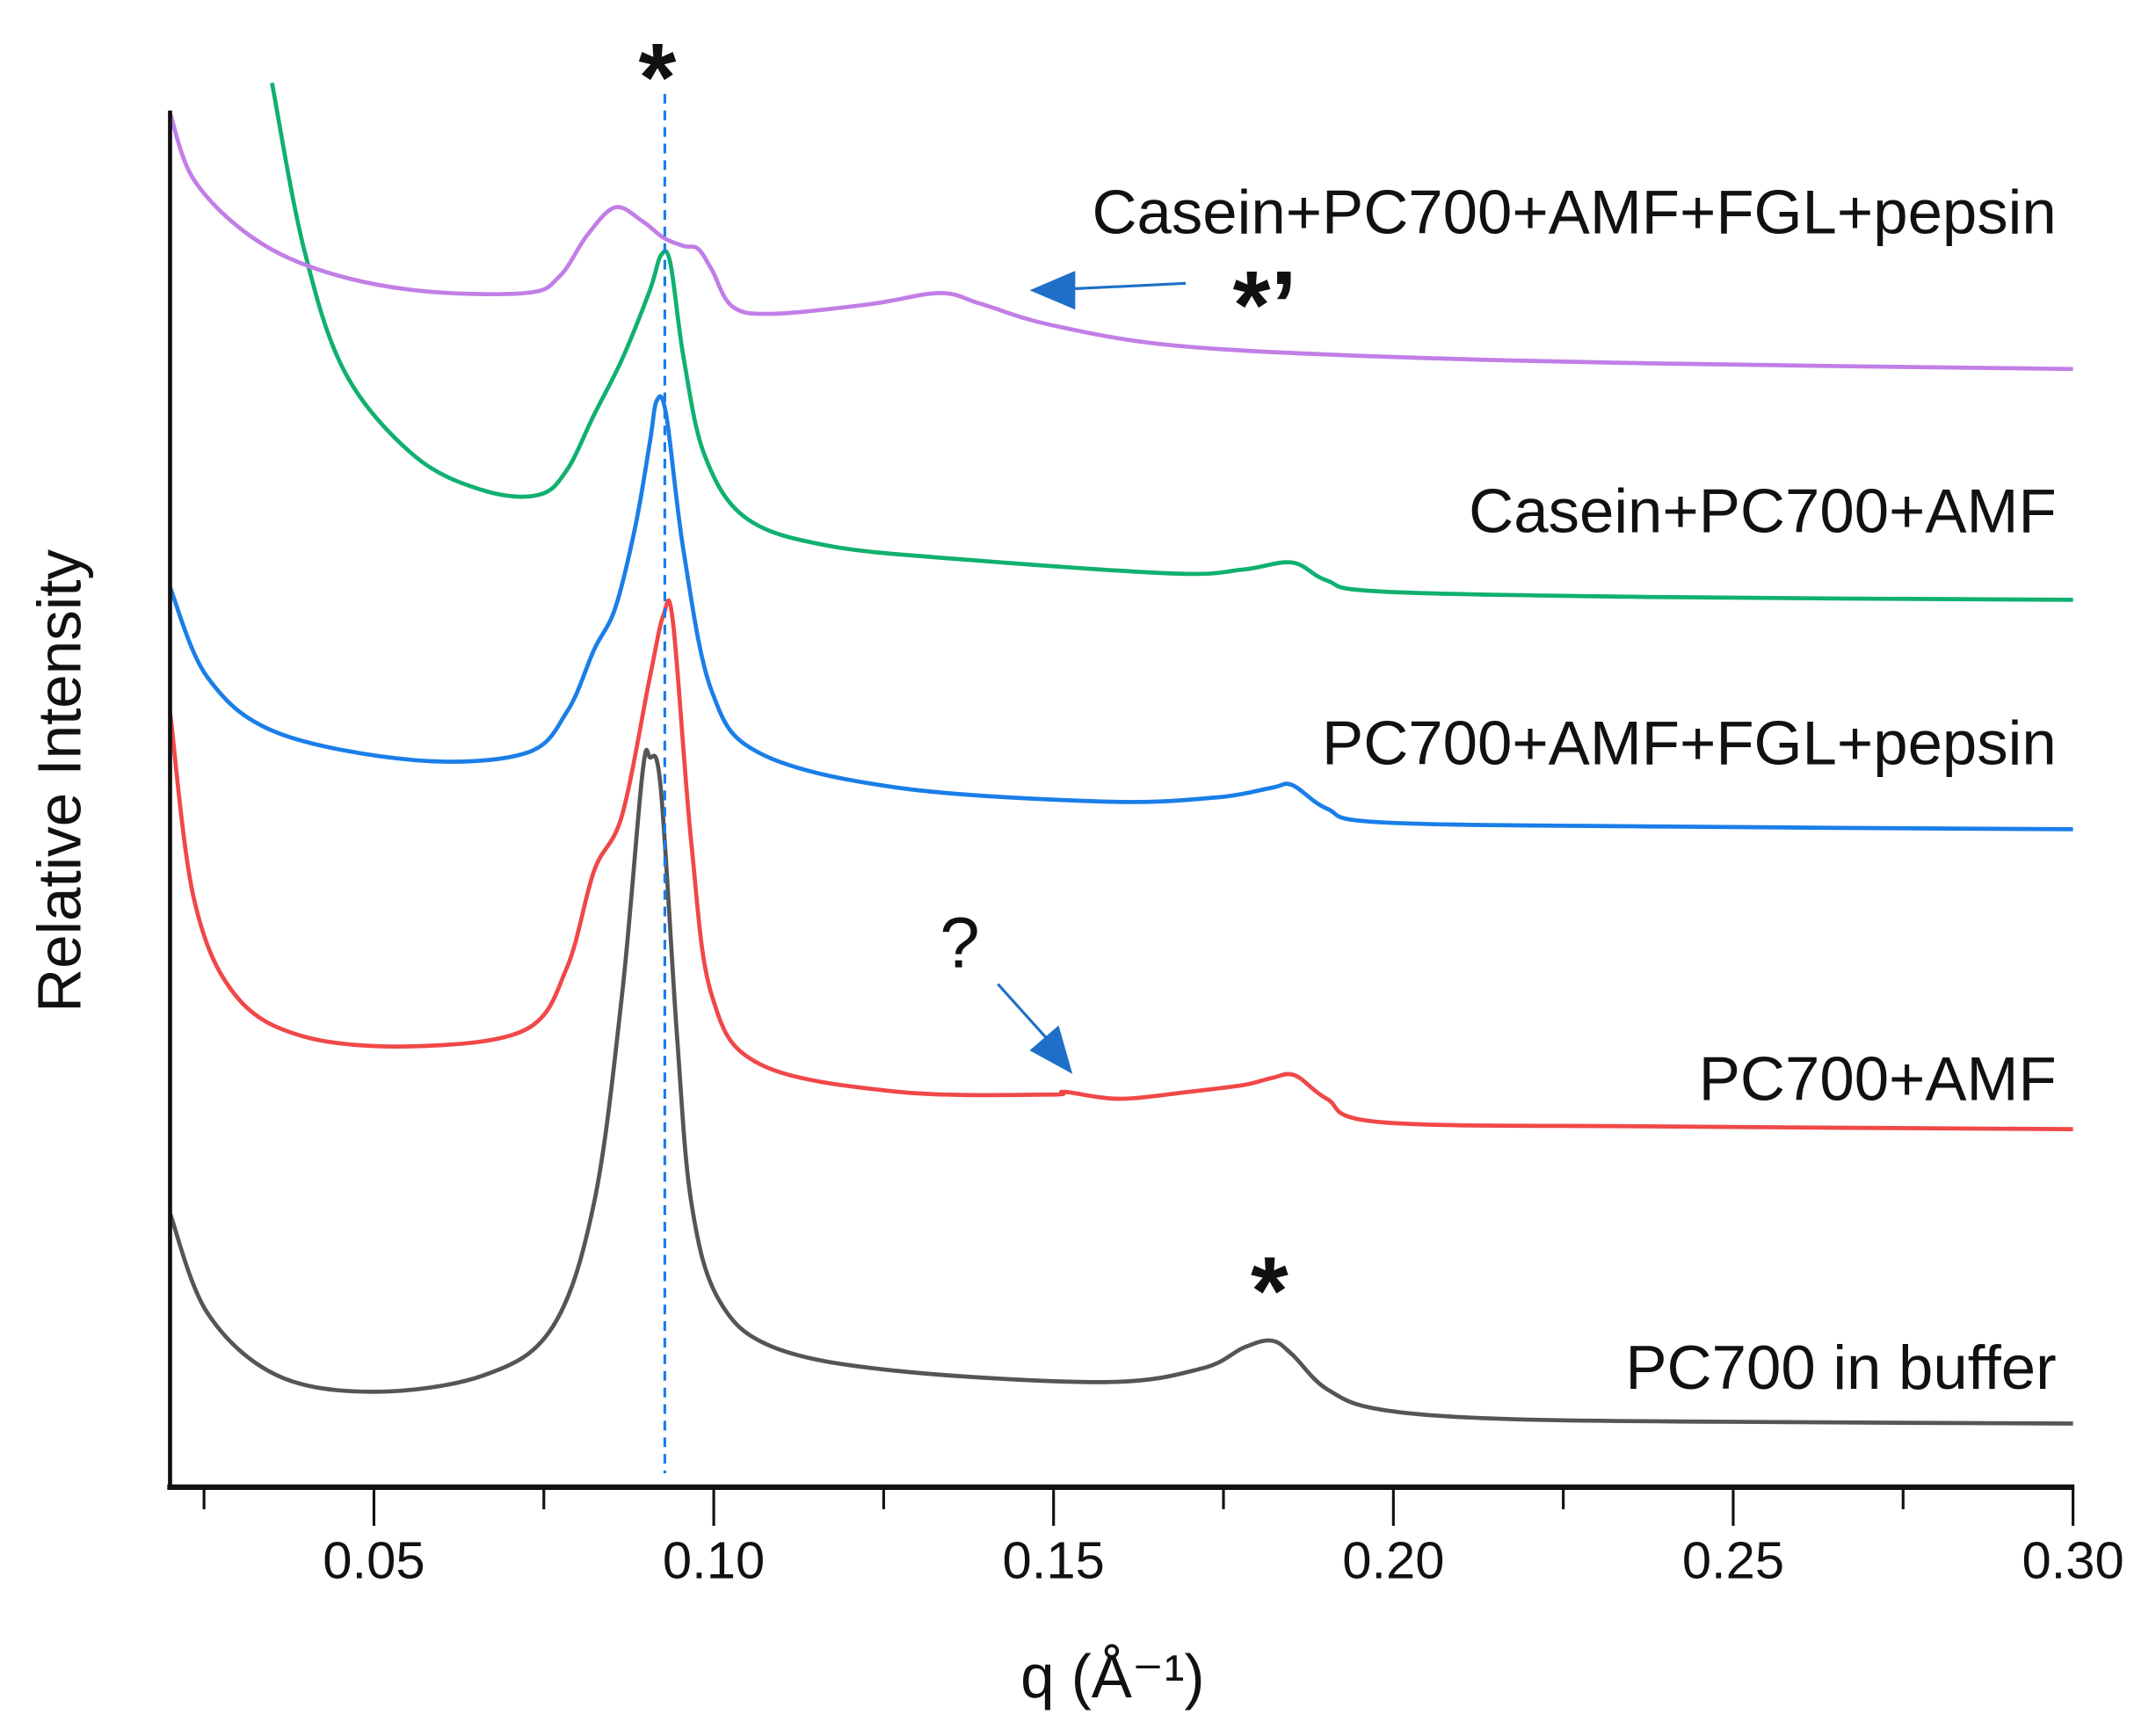  Describe the element at coordinates (959, 944) in the screenshot. I see `question-marker: ?` at that location.